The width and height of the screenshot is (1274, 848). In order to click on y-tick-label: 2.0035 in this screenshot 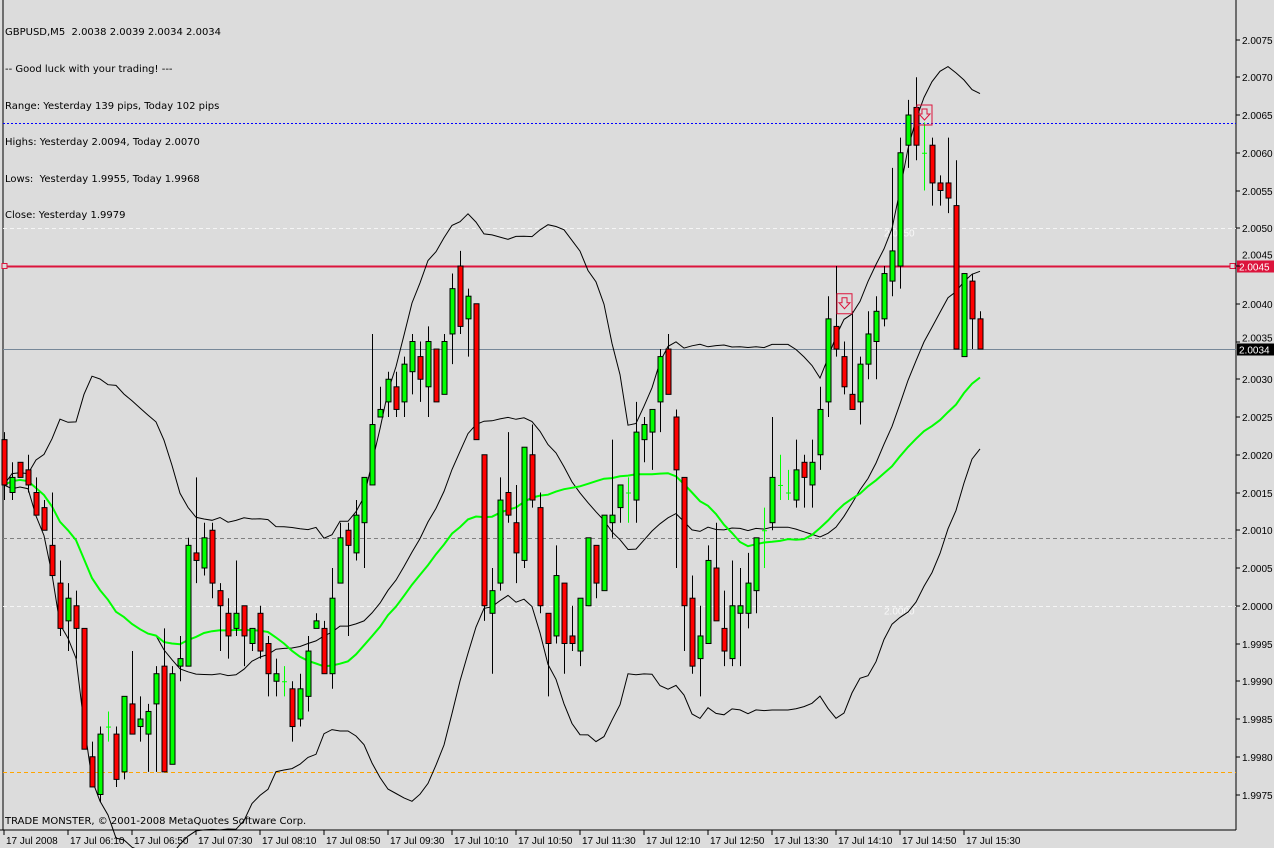, I will do `click(1257, 339)`.